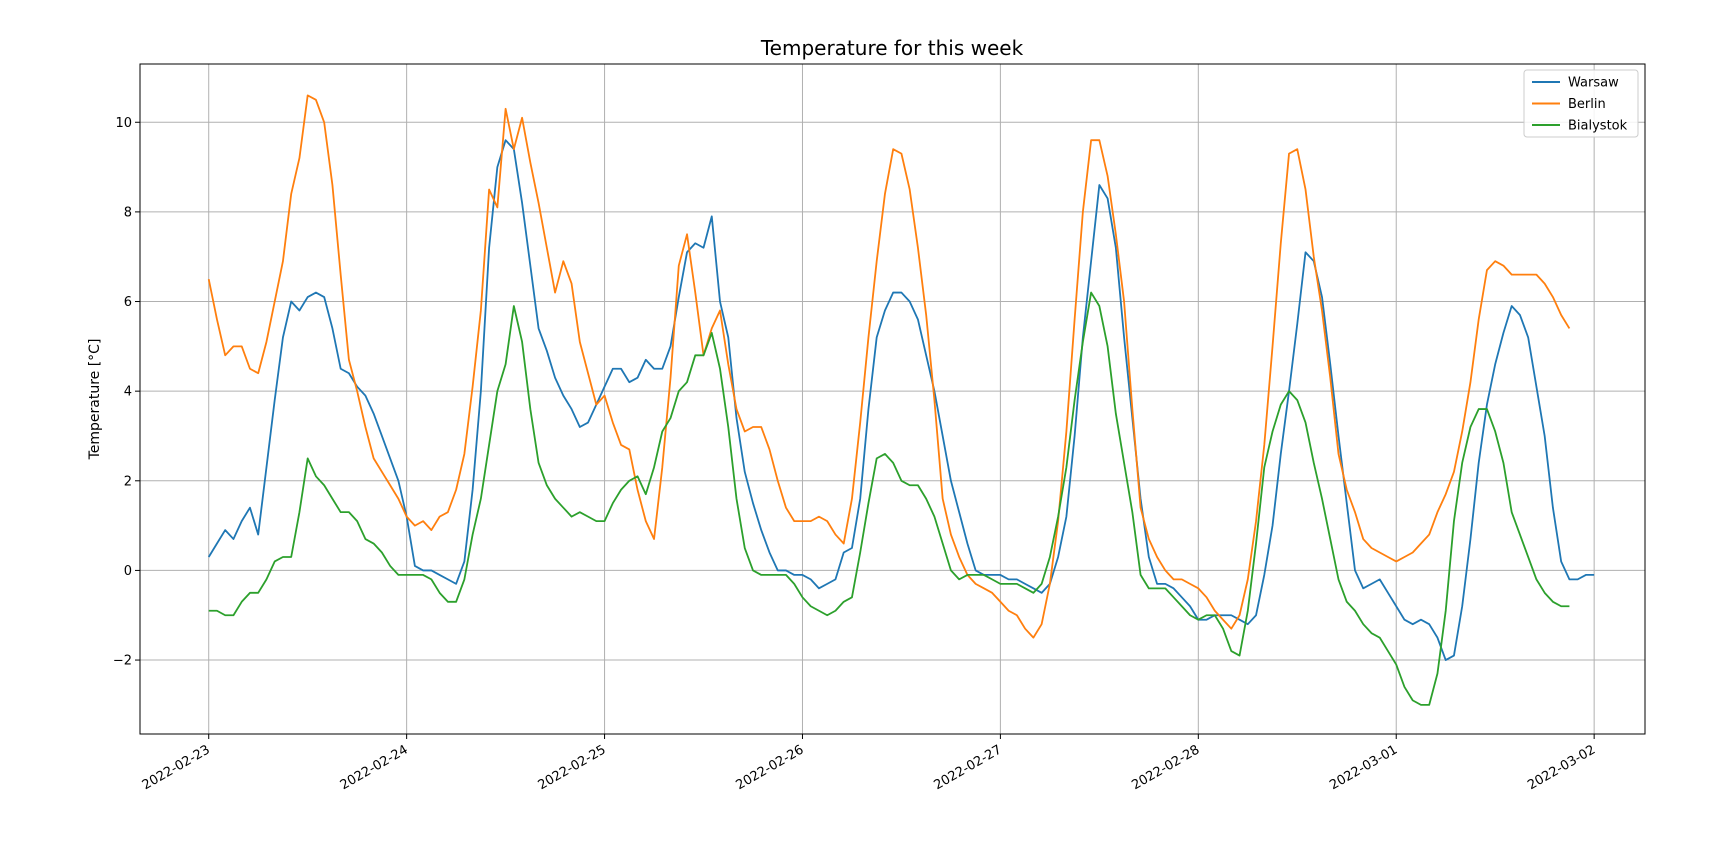 The width and height of the screenshot is (1723, 851). I want to click on y-tick-label: −2, so click(122, 661).